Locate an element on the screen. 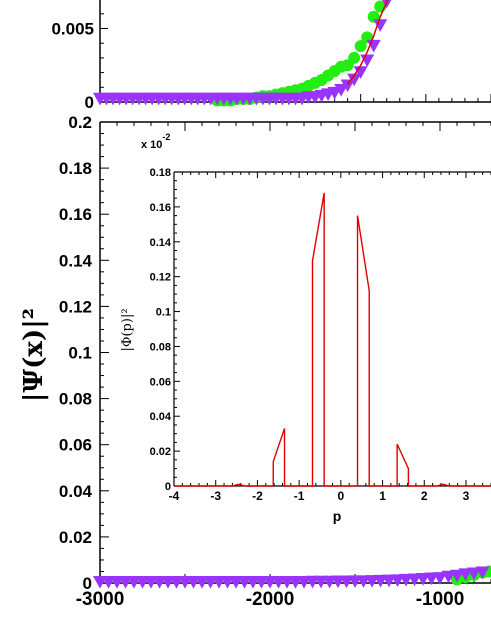 The width and height of the screenshot is (491, 635). inset-x-tick-label: -1 is located at coordinates (299, 496).